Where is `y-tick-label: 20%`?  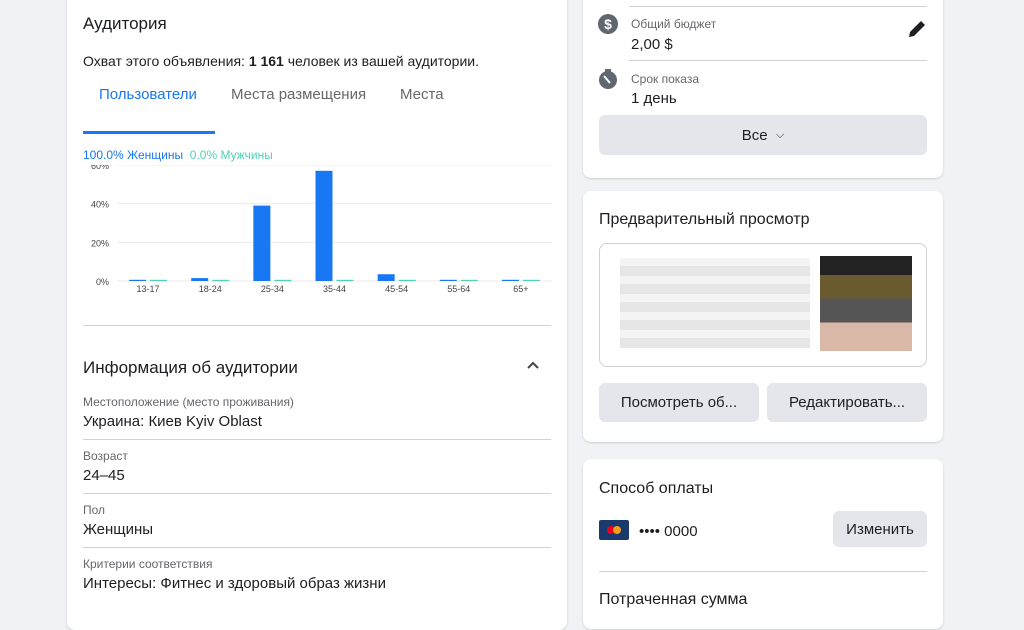 y-tick-label: 20% is located at coordinates (100, 243).